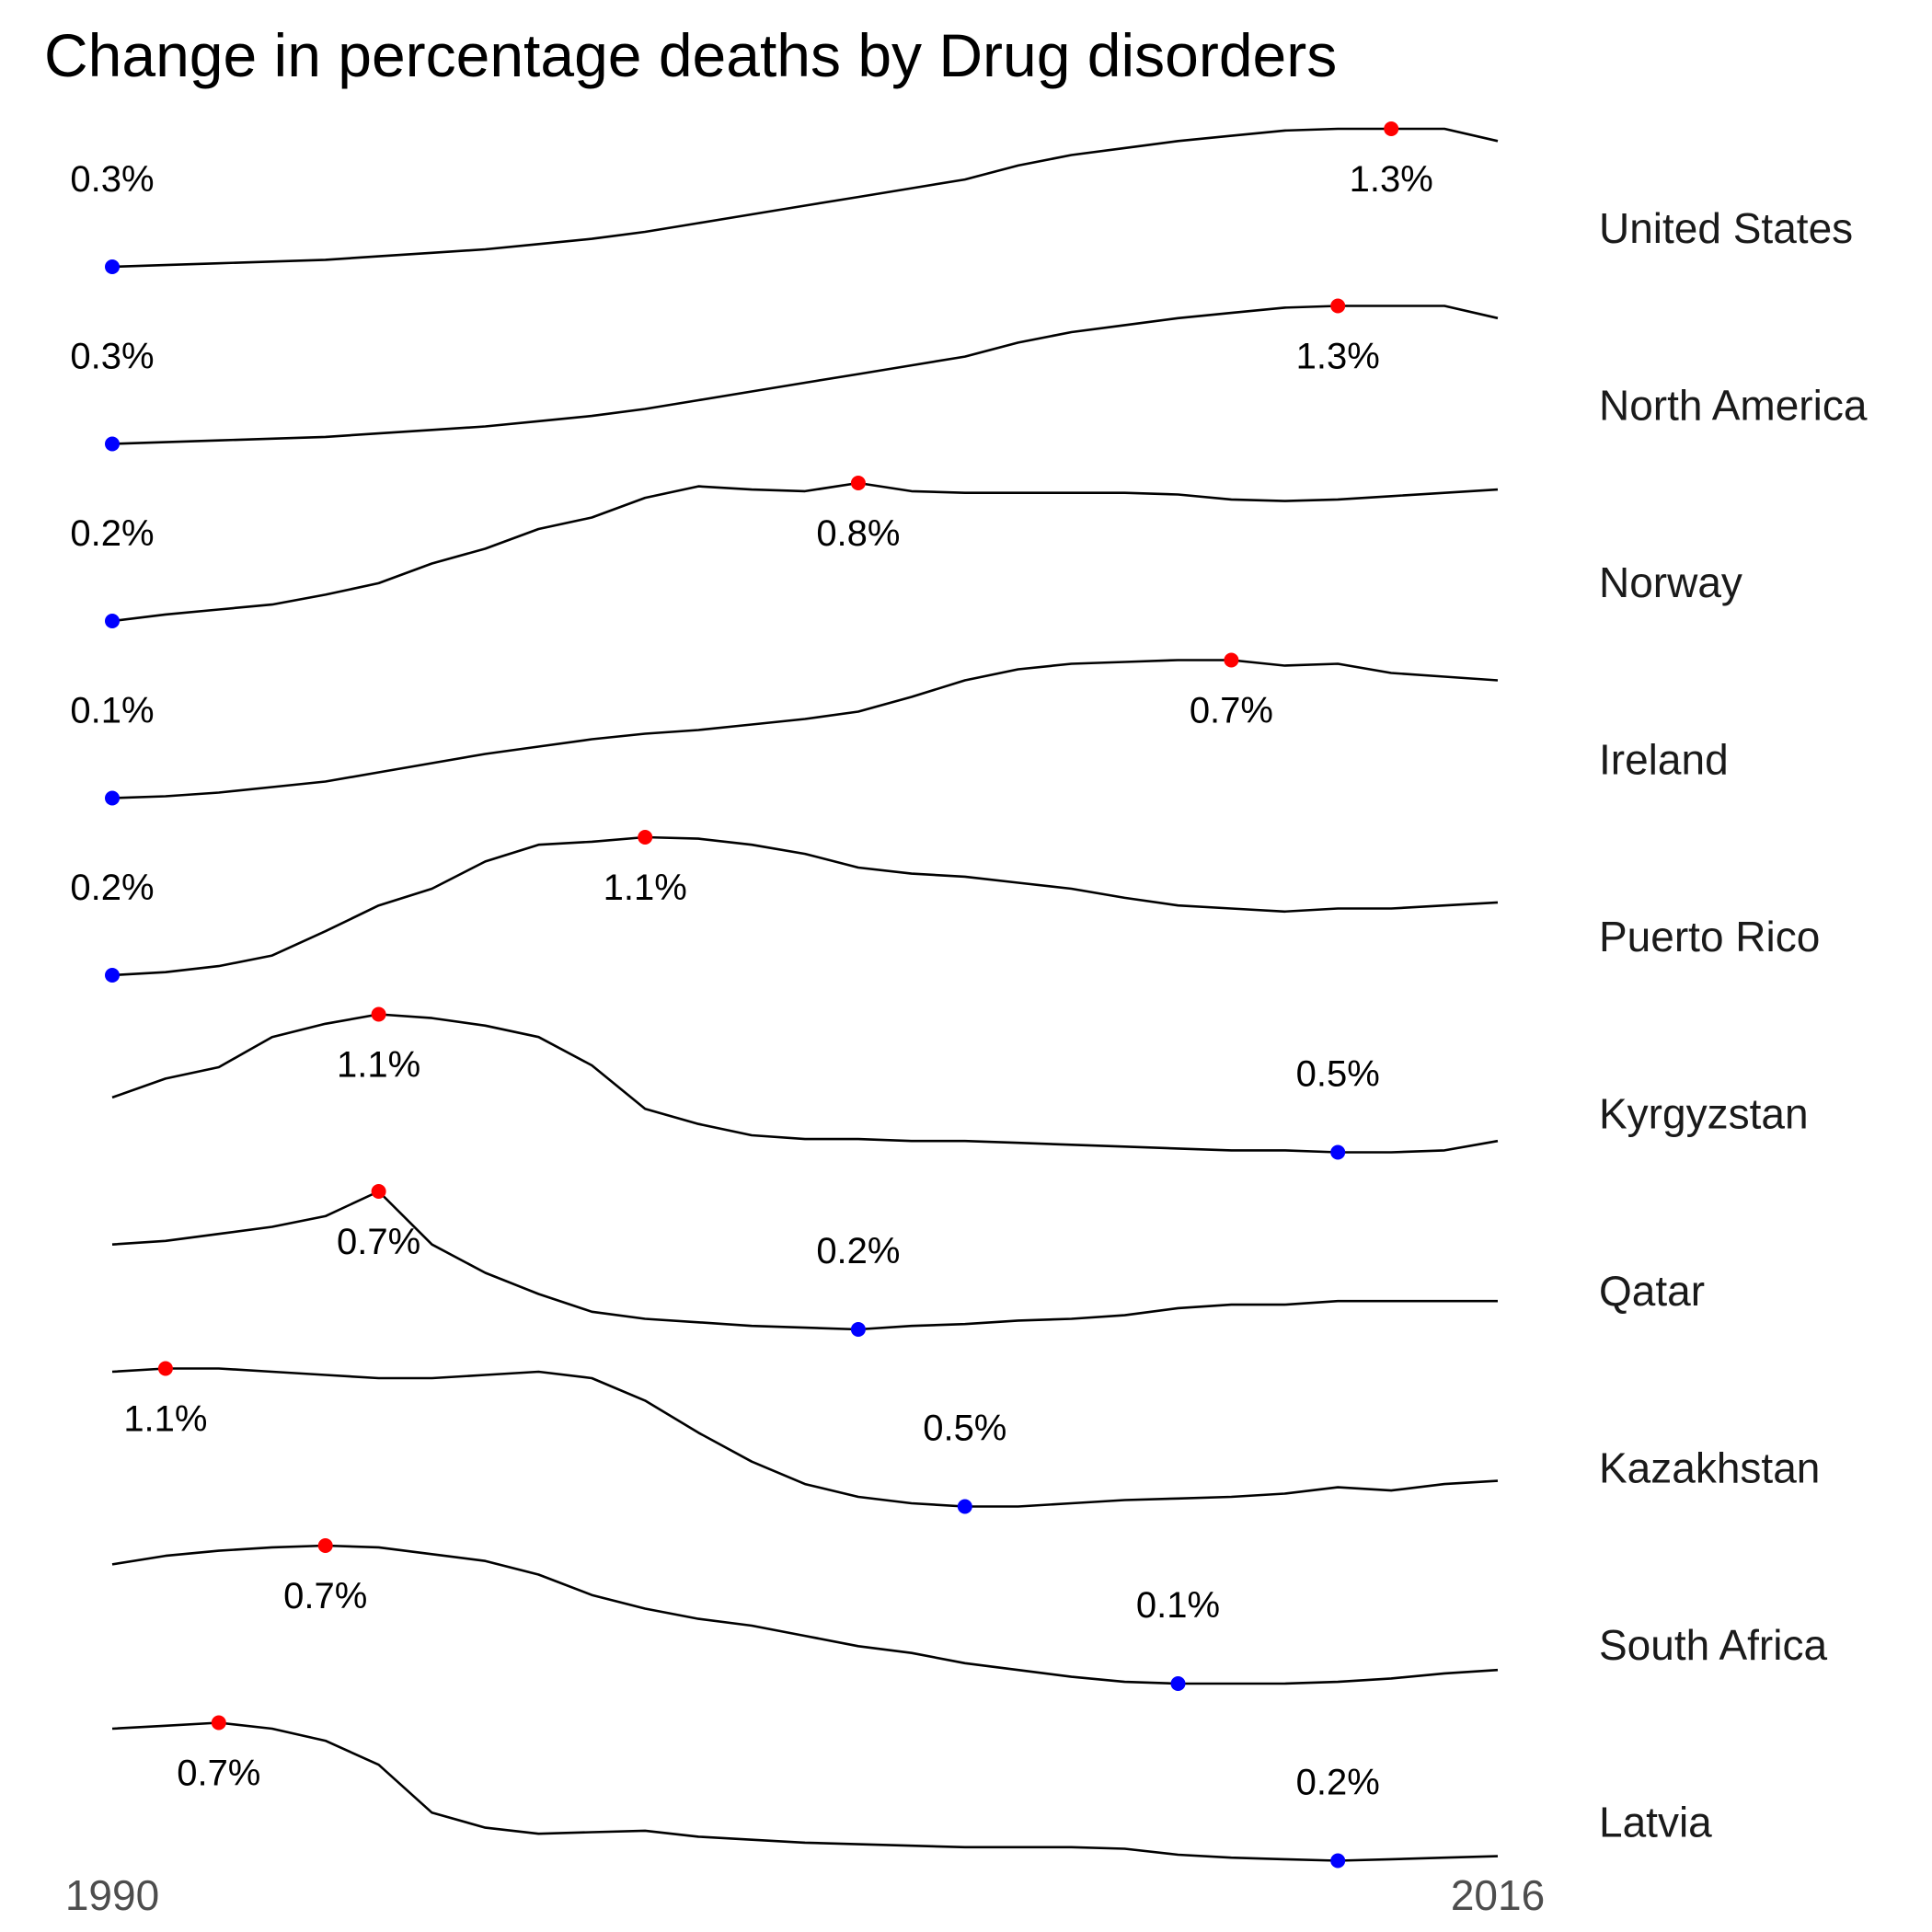  What do you see at coordinates (112, 975) in the screenshot?
I see `min-point-puerto-rico` at bounding box center [112, 975].